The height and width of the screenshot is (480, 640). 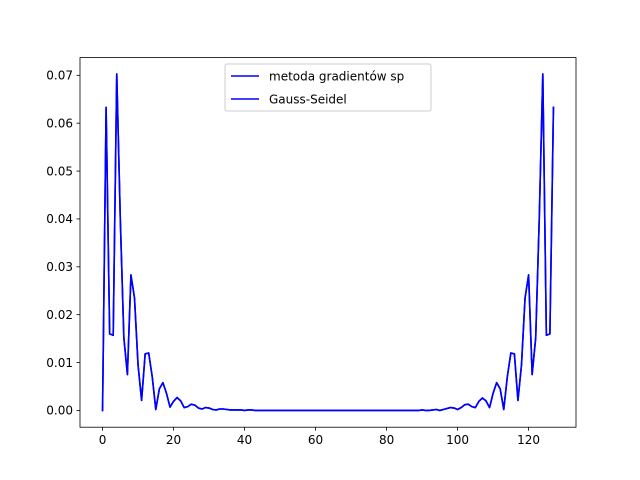 I want to click on y-tick-label: 0.04, so click(x=59, y=219).